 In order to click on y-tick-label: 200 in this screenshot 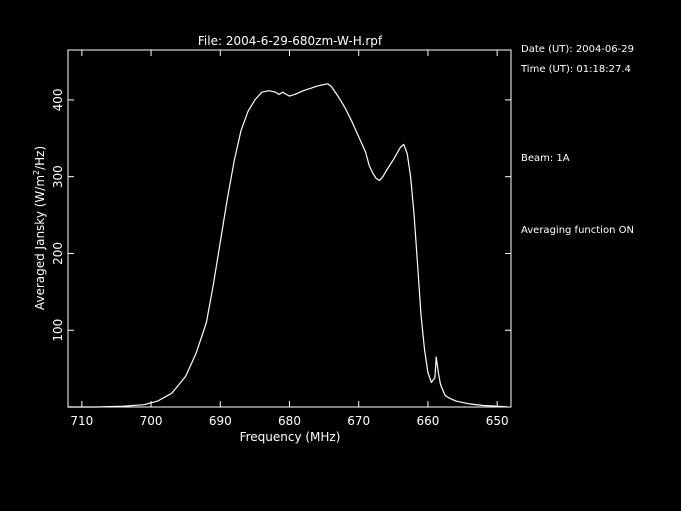, I will do `click(58, 253)`.